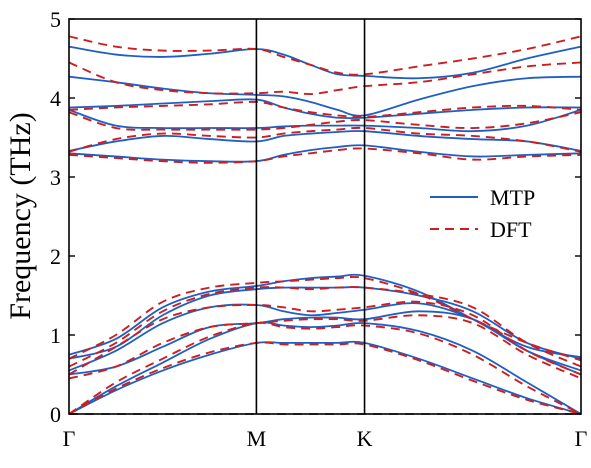 Image resolution: width=591 pixels, height=468 pixels. Describe the element at coordinates (511, 229) in the screenshot. I see `legend-label-dft: DFT` at that location.